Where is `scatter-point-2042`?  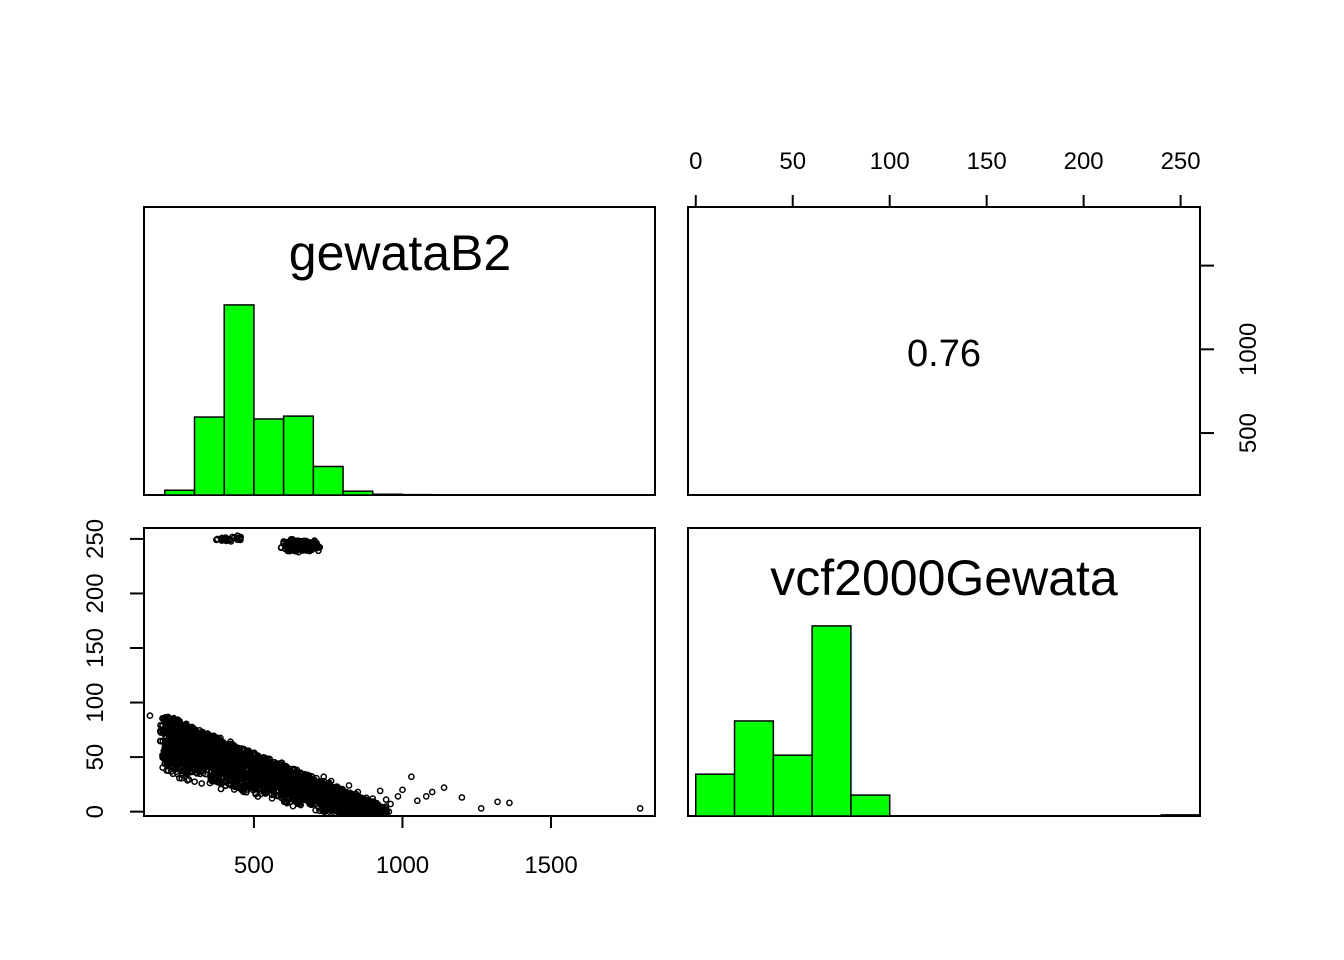 scatter-point-2042 is located at coordinates (160, 741).